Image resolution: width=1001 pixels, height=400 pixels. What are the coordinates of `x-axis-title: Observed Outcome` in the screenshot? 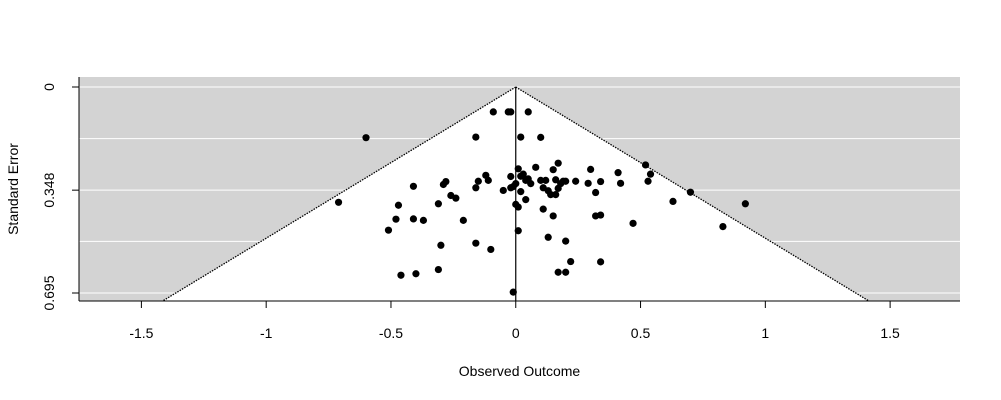 It's located at (520, 371).